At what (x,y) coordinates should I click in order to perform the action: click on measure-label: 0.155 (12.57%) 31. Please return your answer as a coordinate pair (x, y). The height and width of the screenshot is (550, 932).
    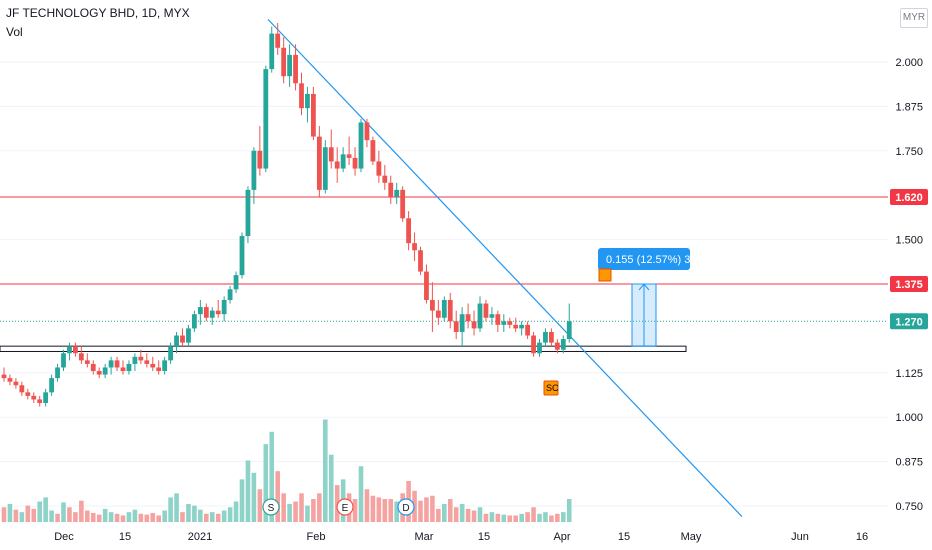
    Looking at the image, I should click on (651, 260).